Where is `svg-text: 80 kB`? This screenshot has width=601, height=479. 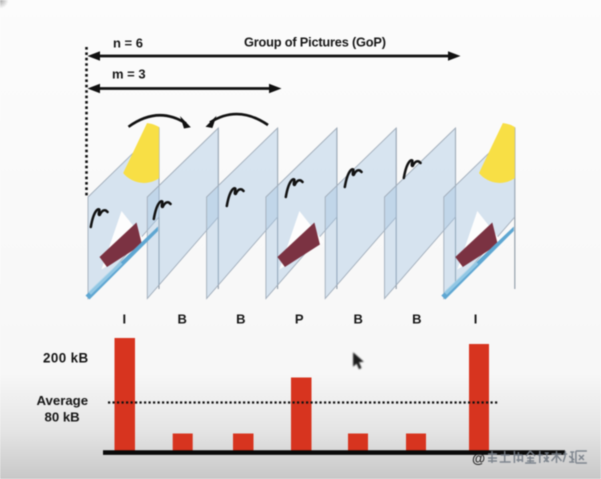 svg-text: 80 kB is located at coordinates (62, 417).